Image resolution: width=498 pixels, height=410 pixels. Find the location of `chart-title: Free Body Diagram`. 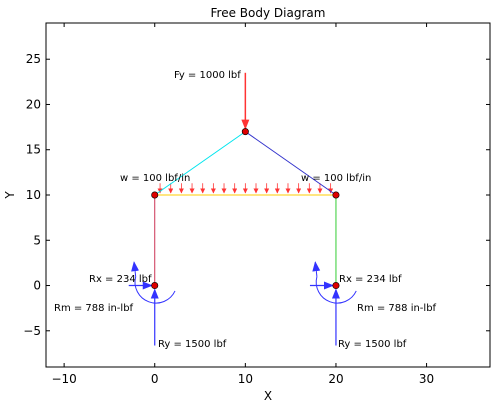

chart-title: Free Body Diagram is located at coordinates (268, 13).